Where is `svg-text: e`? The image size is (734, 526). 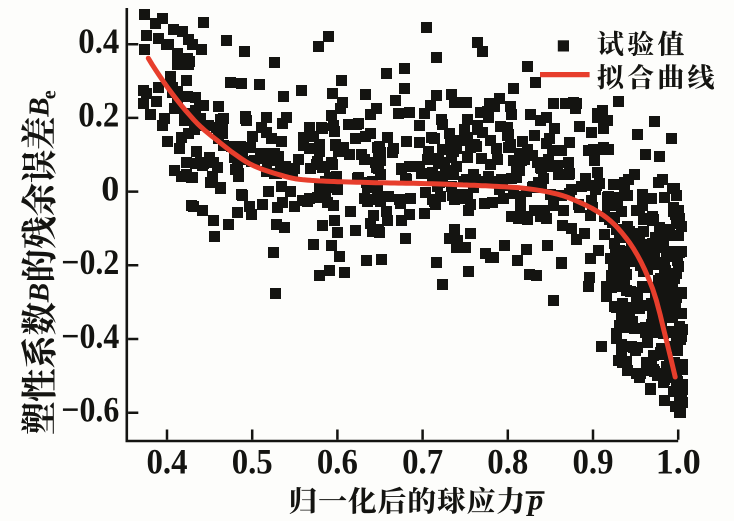
svg-text: e is located at coordinates (50, 94).